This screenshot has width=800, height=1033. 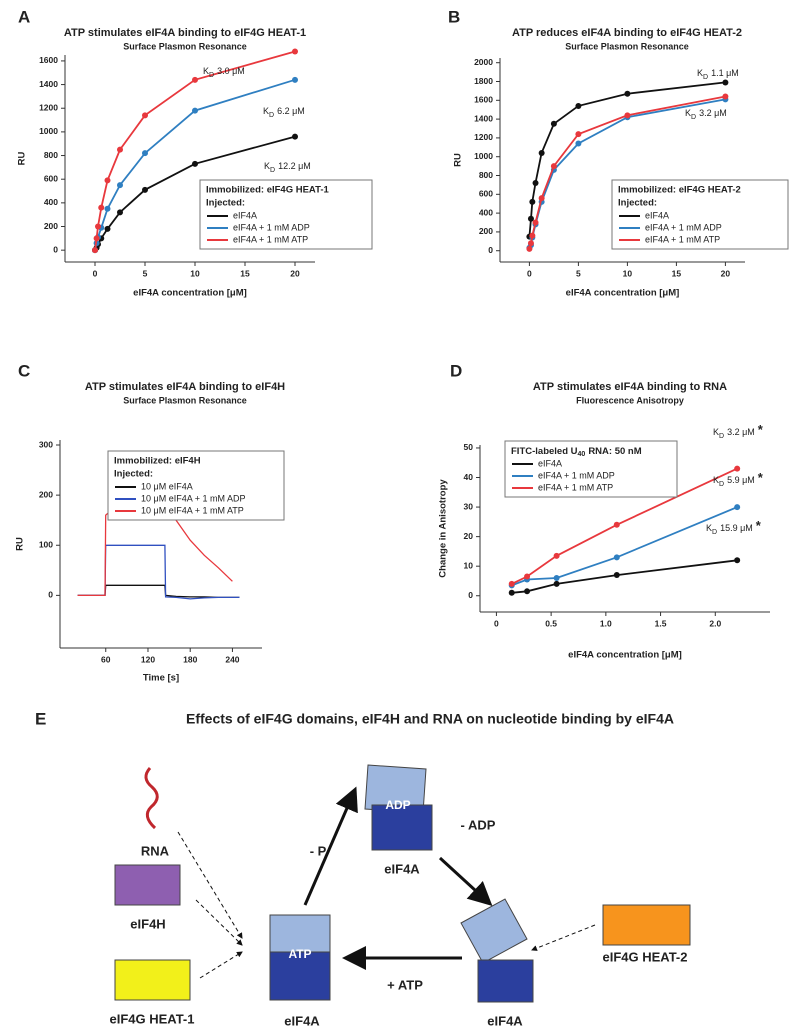 What do you see at coordinates (483, 81) in the screenshot?
I see `y-tick-label: 1800` at bounding box center [483, 81].